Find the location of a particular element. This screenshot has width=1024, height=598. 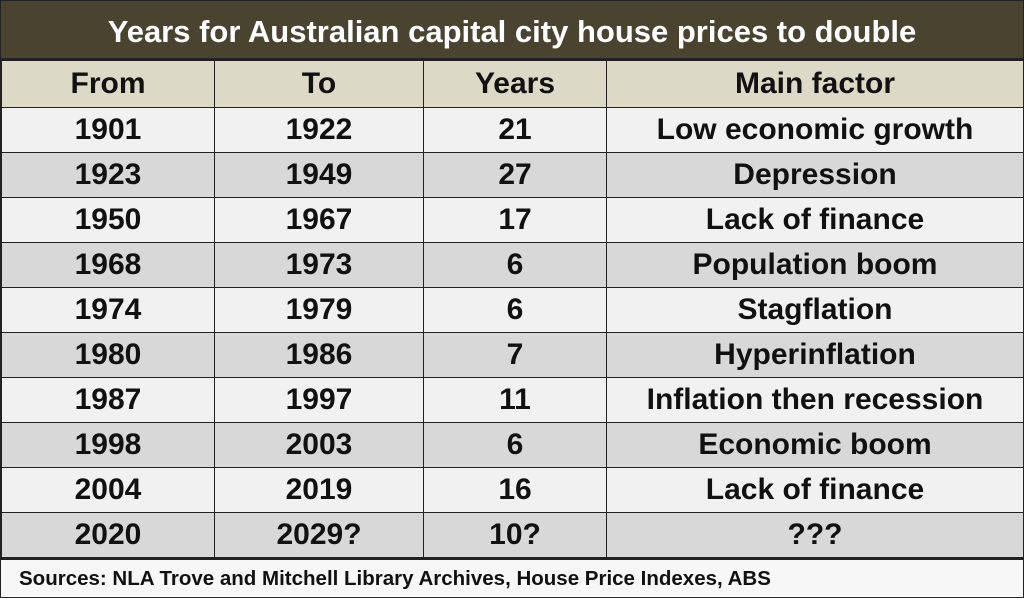

table-cell: 1997 is located at coordinates (319, 400).